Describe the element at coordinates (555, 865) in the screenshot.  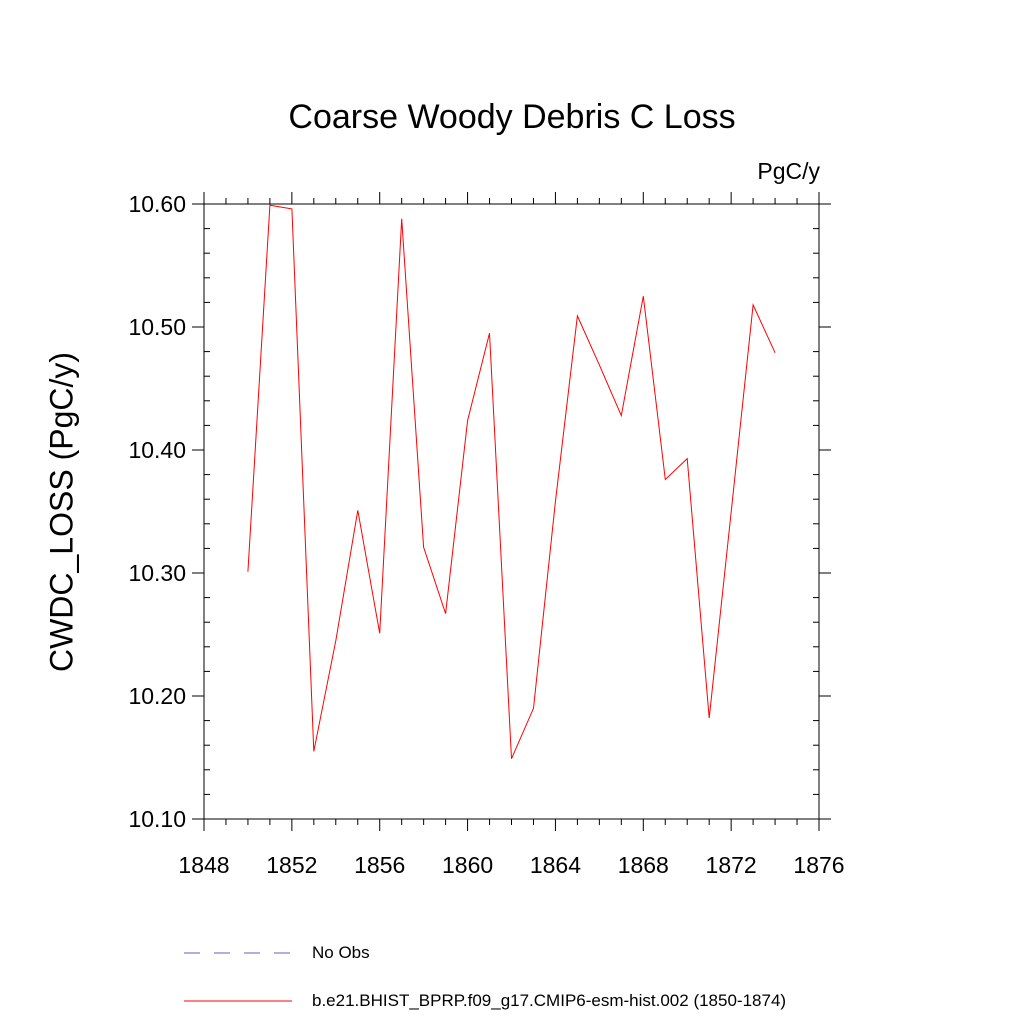
I see `x-tick-label: 1864` at that location.